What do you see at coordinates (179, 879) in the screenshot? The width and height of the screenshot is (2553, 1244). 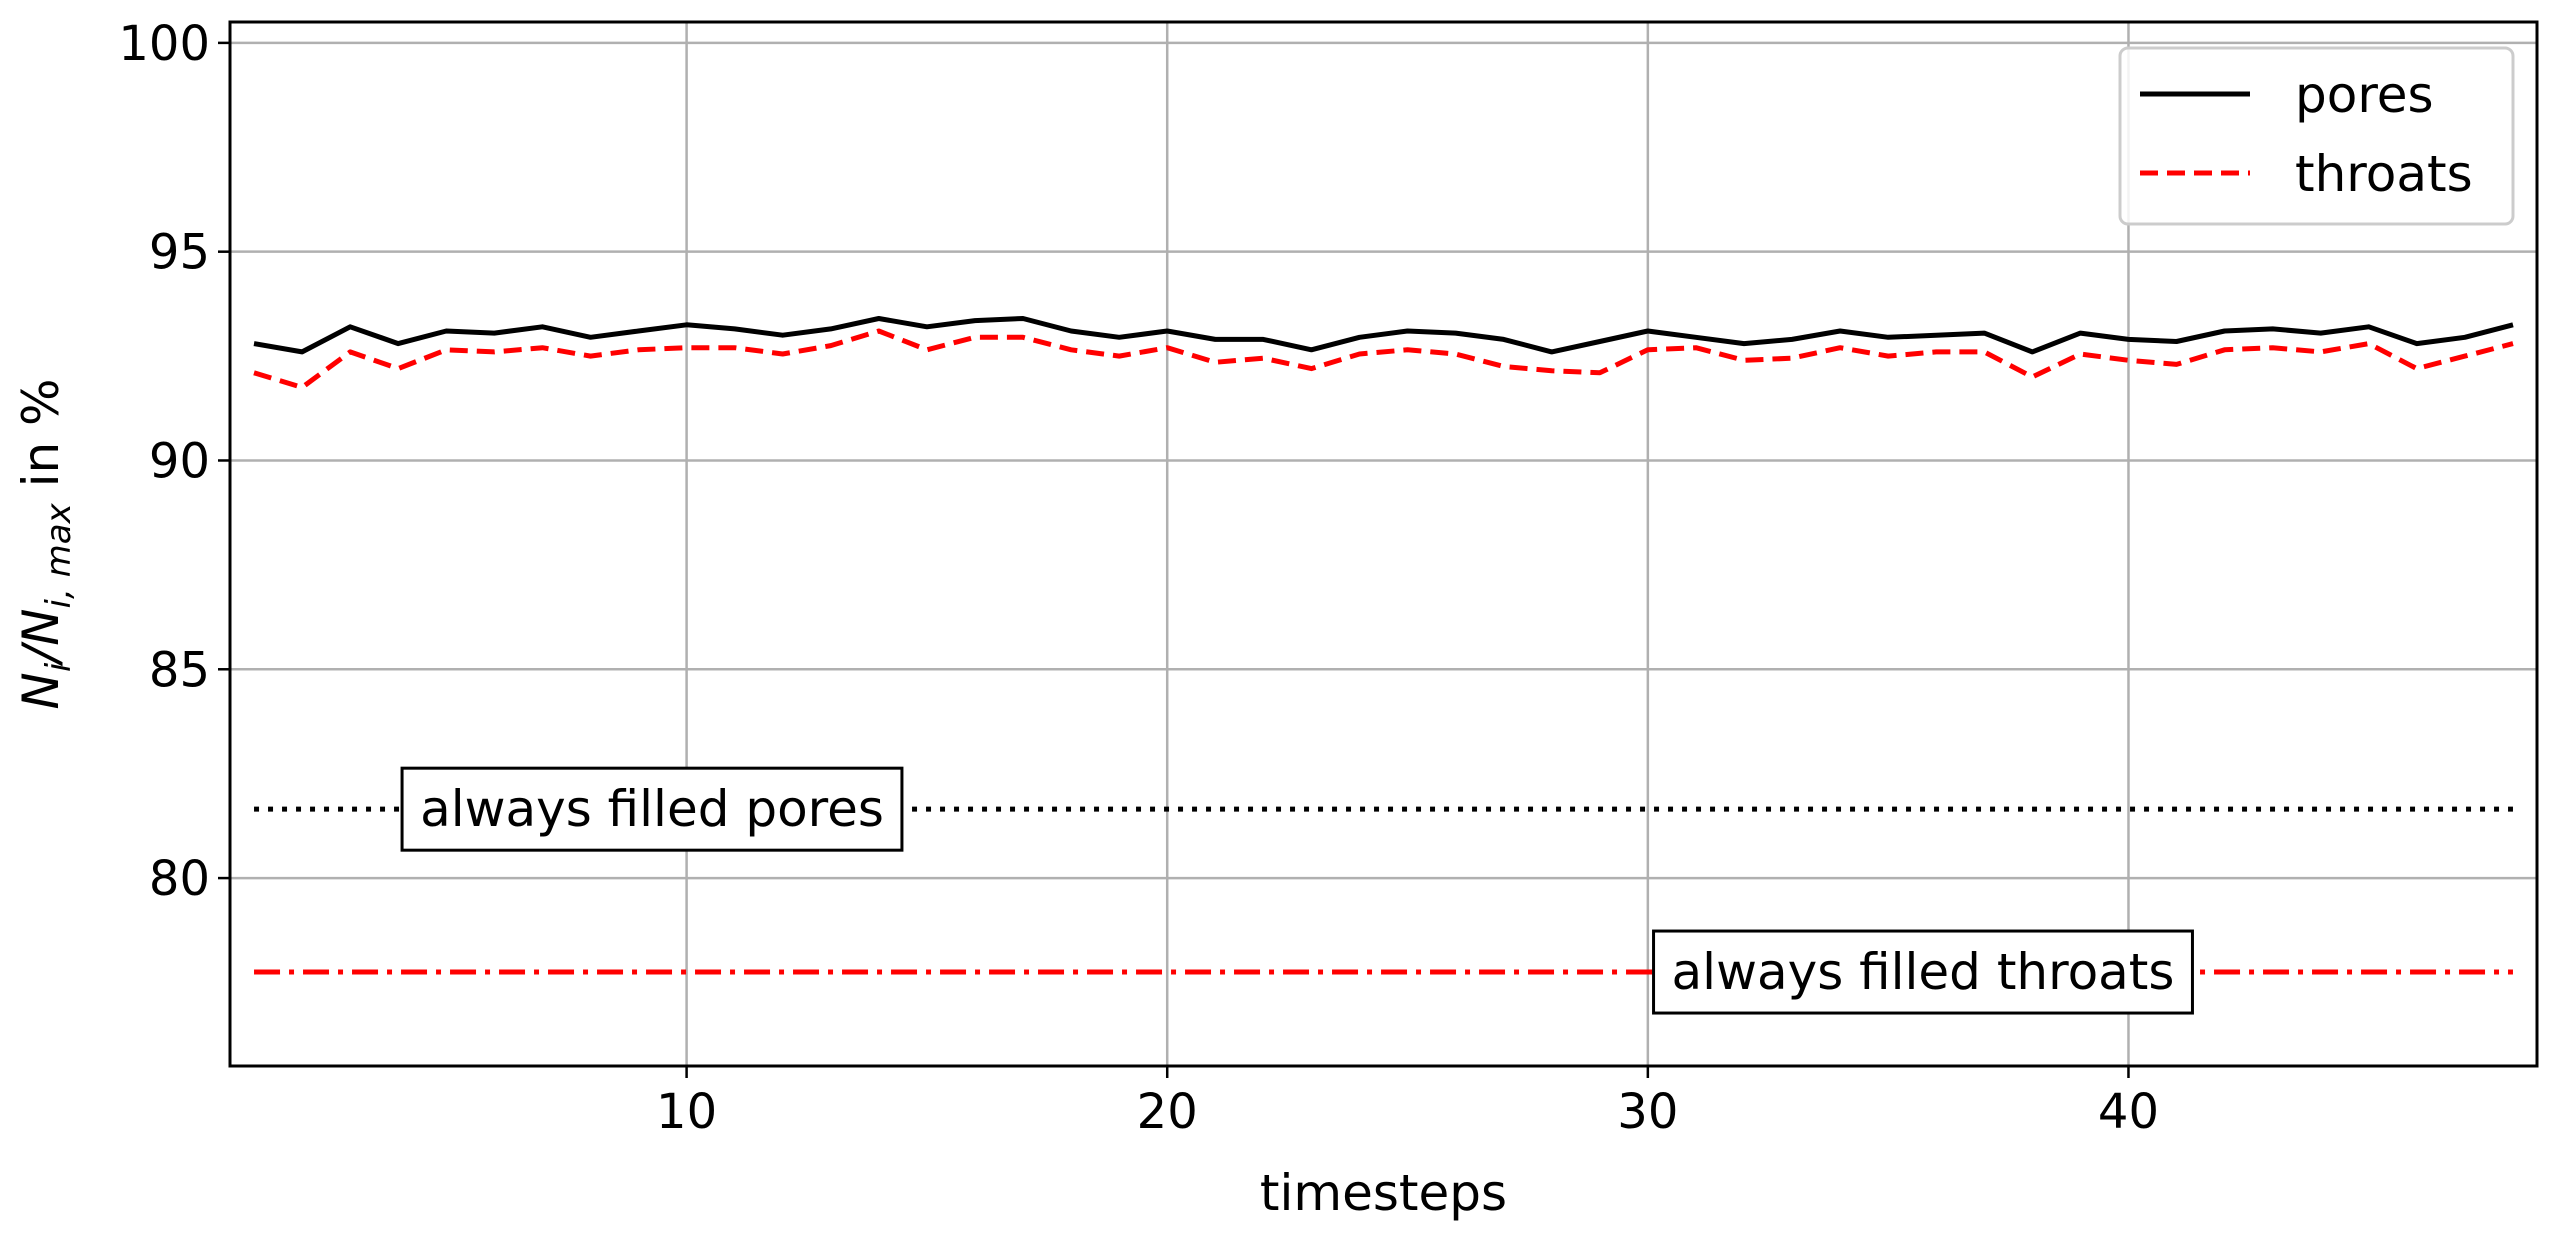 I see `y-tick-label: 80` at bounding box center [179, 879].